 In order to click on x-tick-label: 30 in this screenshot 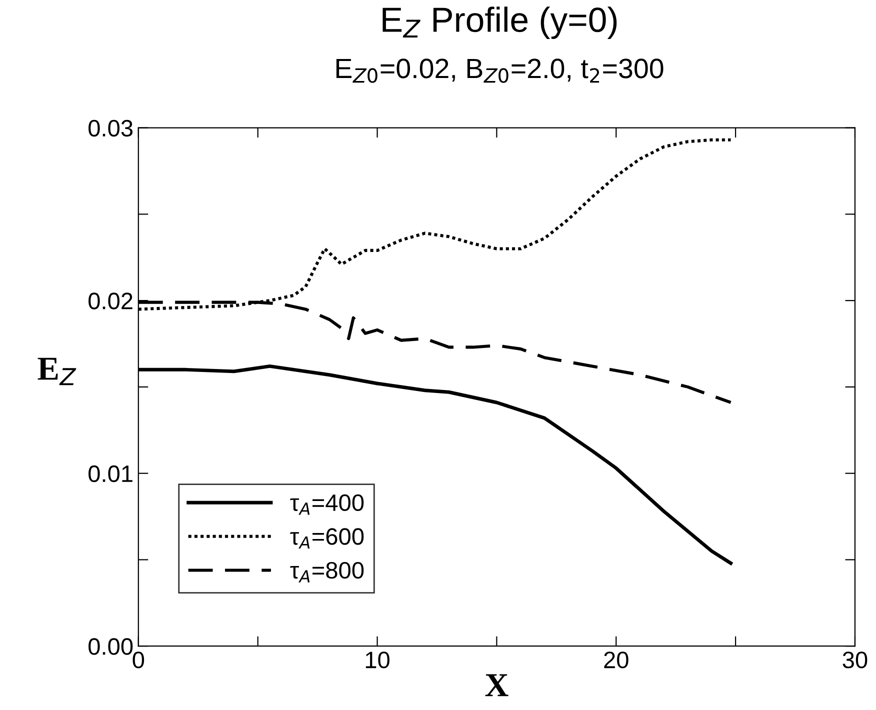, I will do `click(855, 660)`.